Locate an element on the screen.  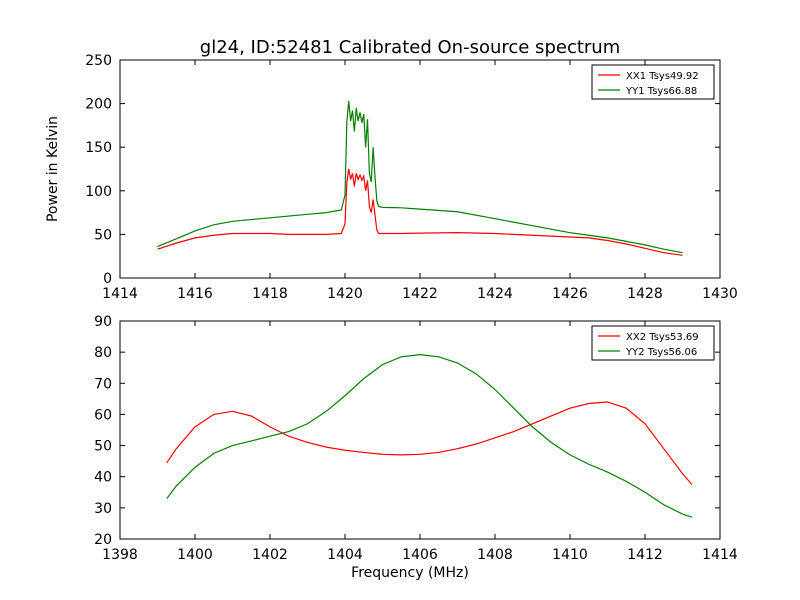
x-tick-label: 1406 is located at coordinates (420, 555).